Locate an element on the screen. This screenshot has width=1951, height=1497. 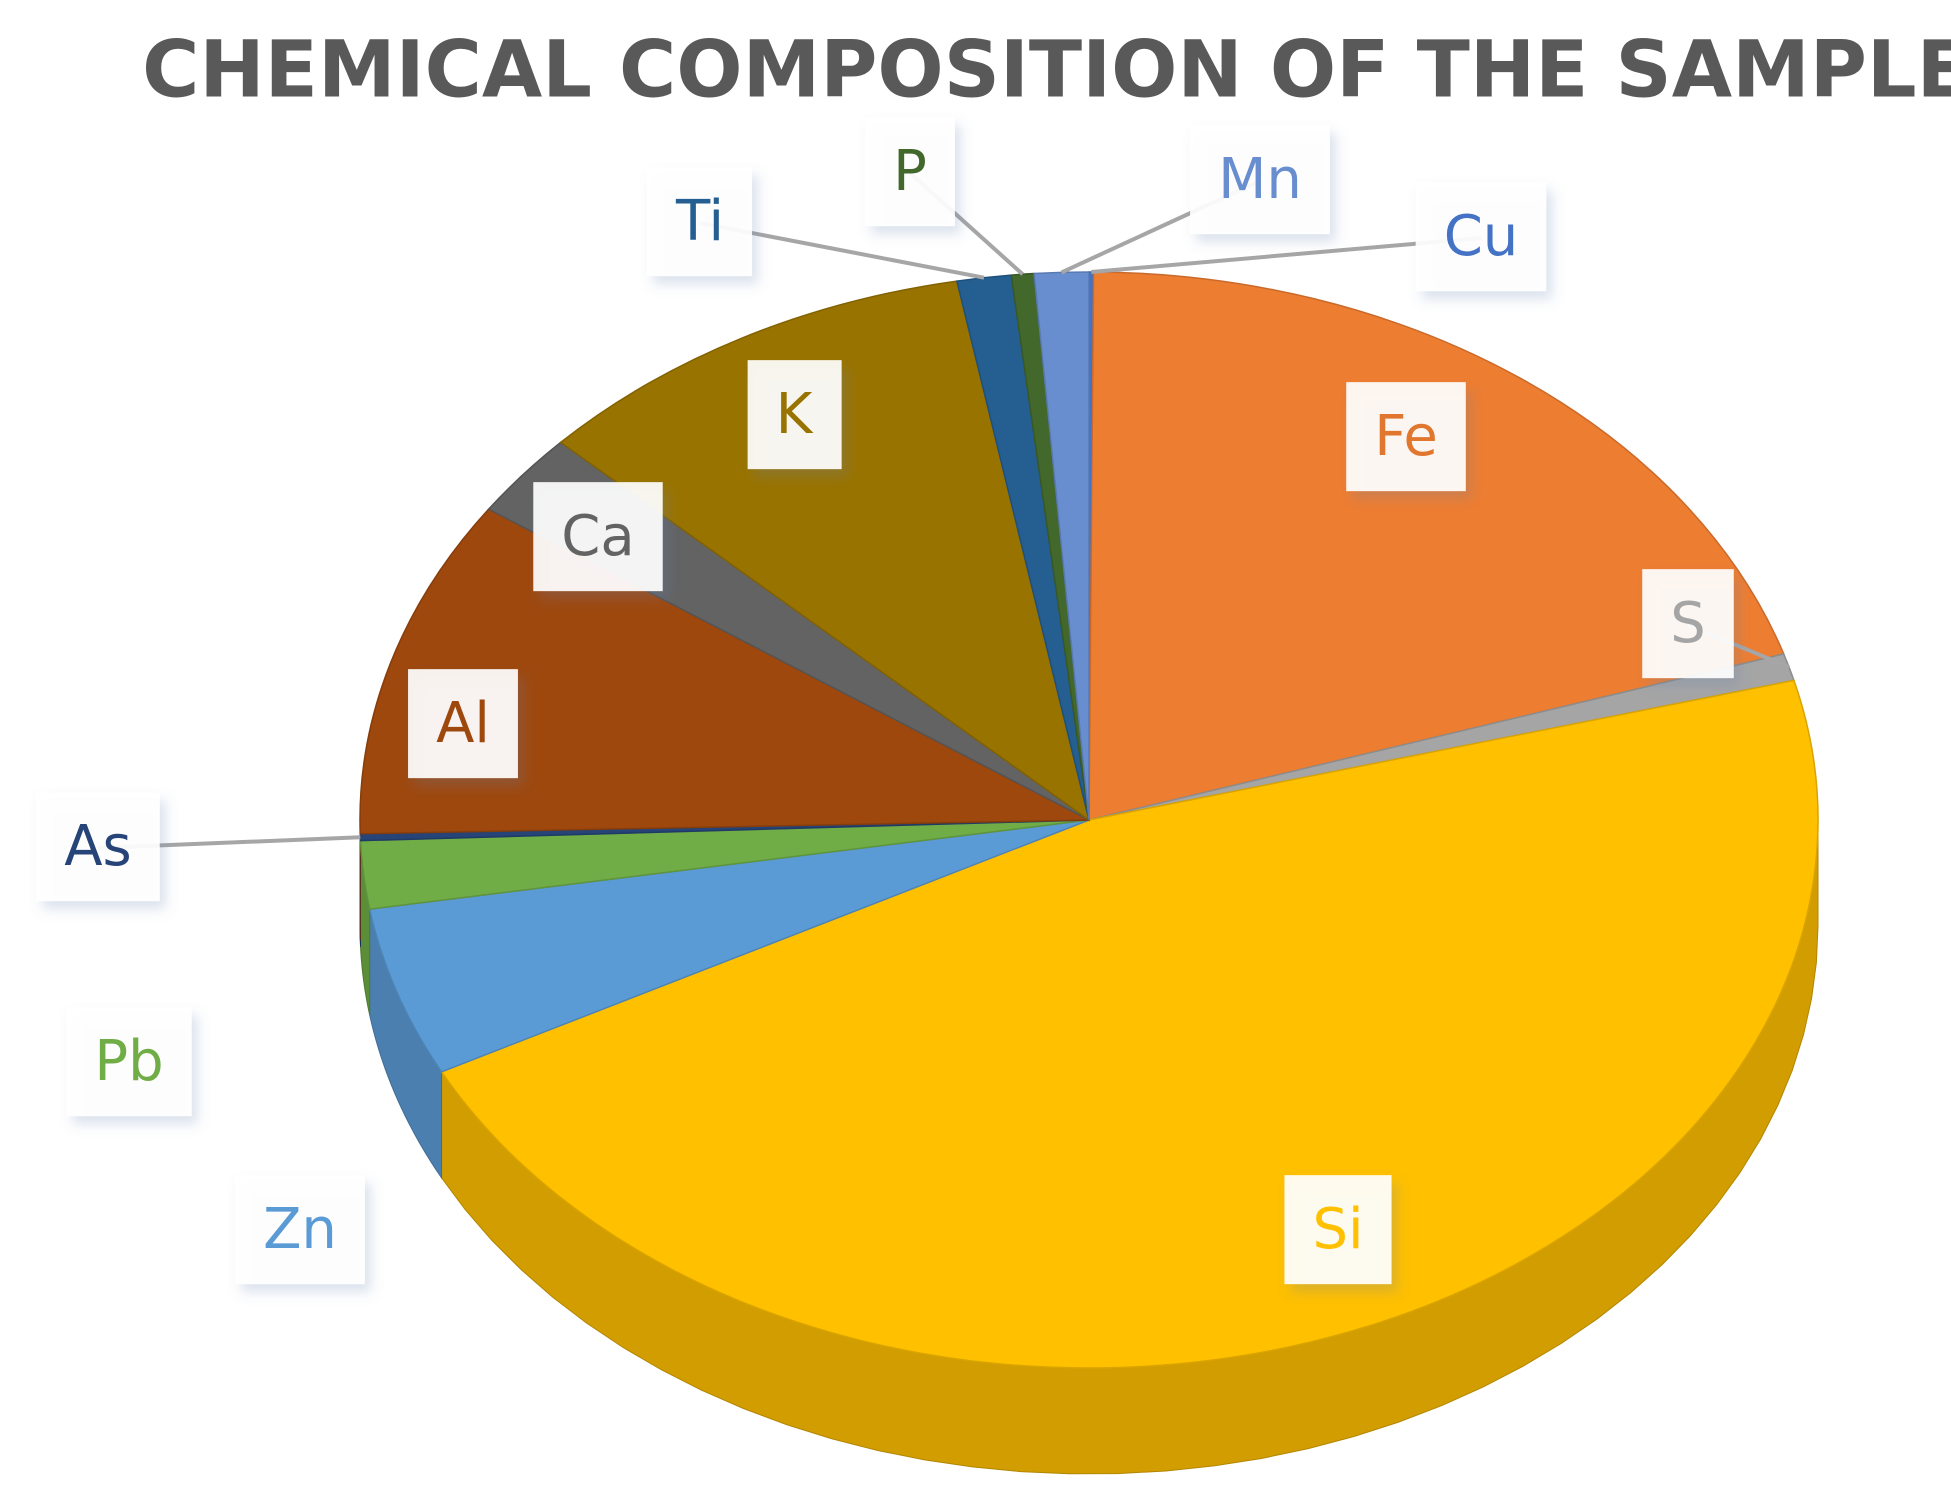
data-label: Cu is located at coordinates (1481, 237).